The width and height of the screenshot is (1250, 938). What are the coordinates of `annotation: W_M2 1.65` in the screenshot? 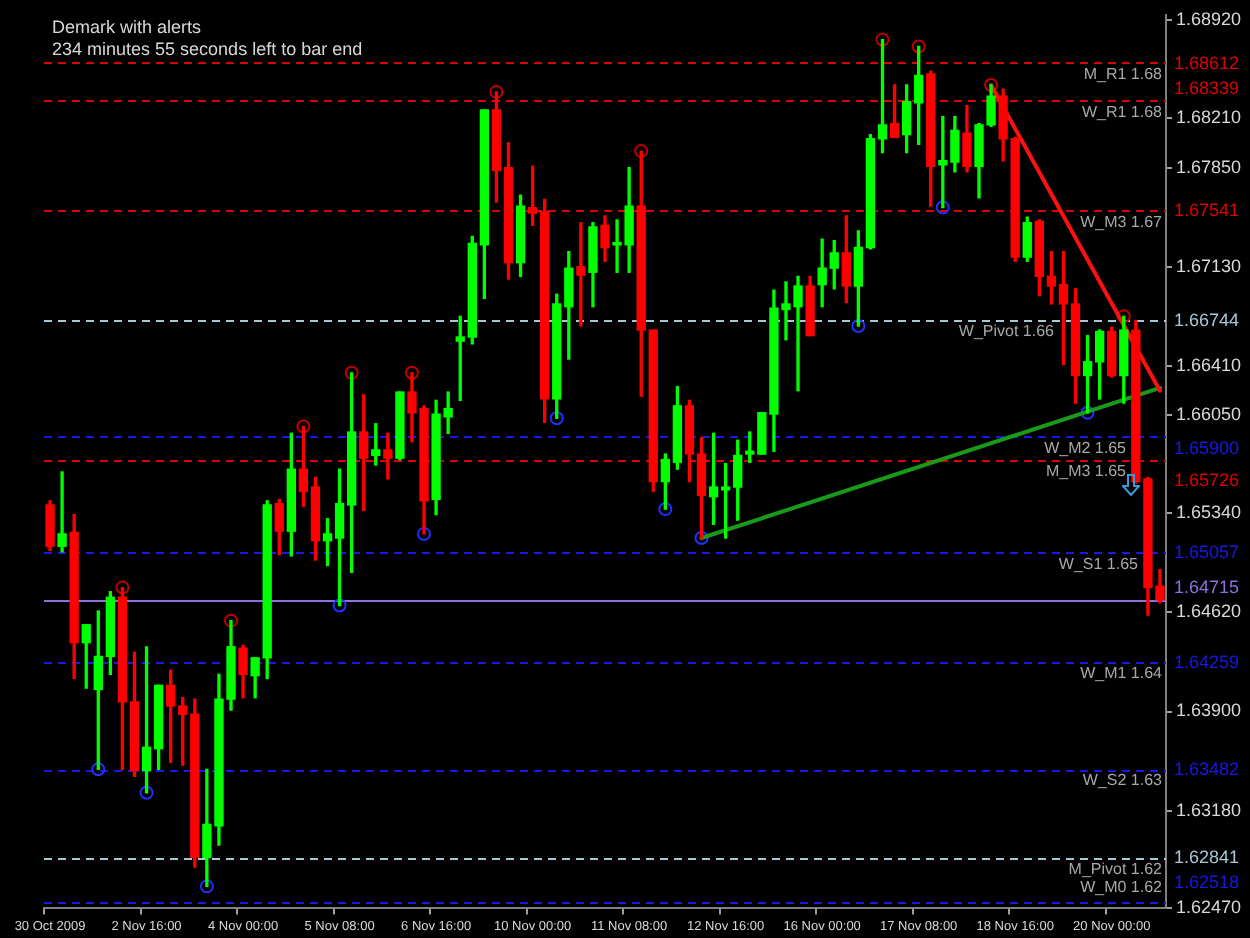 It's located at (1086, 447).